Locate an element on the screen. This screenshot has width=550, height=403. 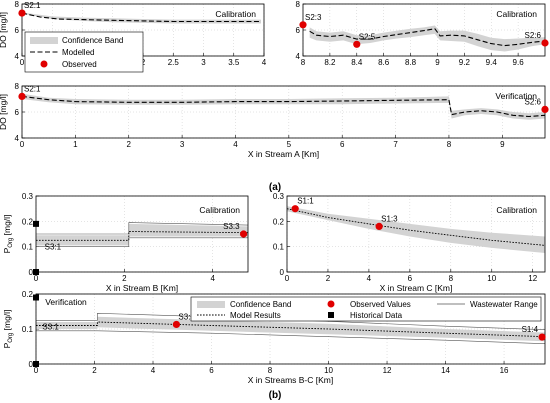
chart-a2-ytick-label: 6 is located at coordinates (298, 30).